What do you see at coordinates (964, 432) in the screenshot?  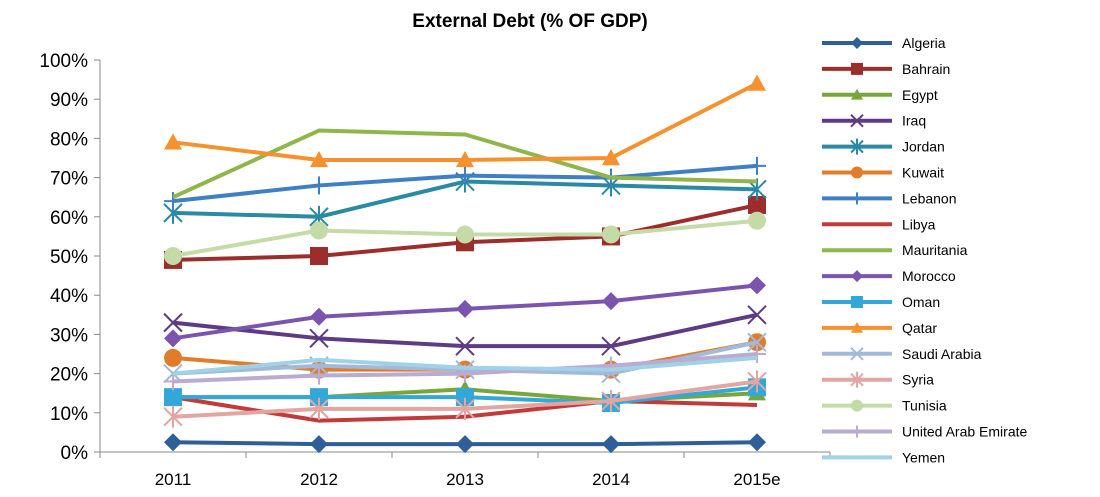 I see `legend-label: United Arab Emirate` at bounding box center [964, 432].